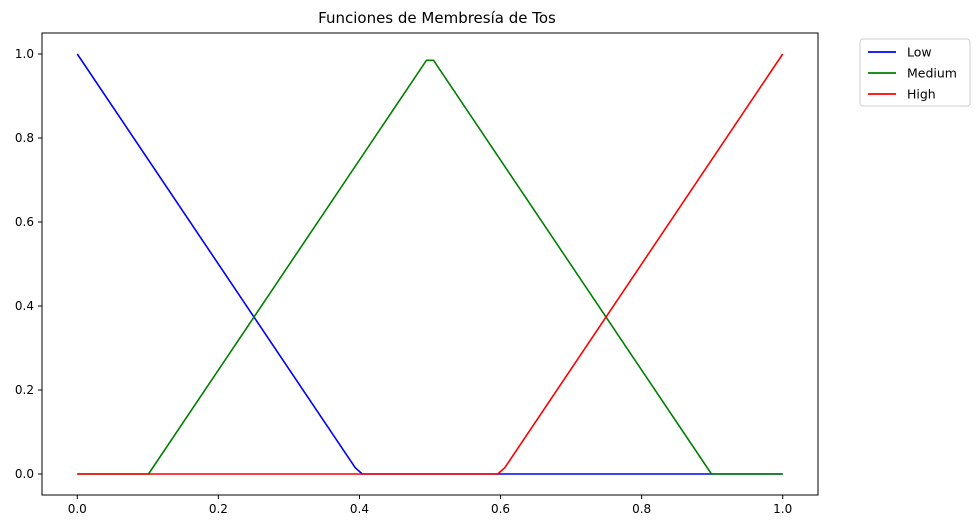 This screenshot has width=977, height=528. I want to click on legend-box, so click(915, 72).